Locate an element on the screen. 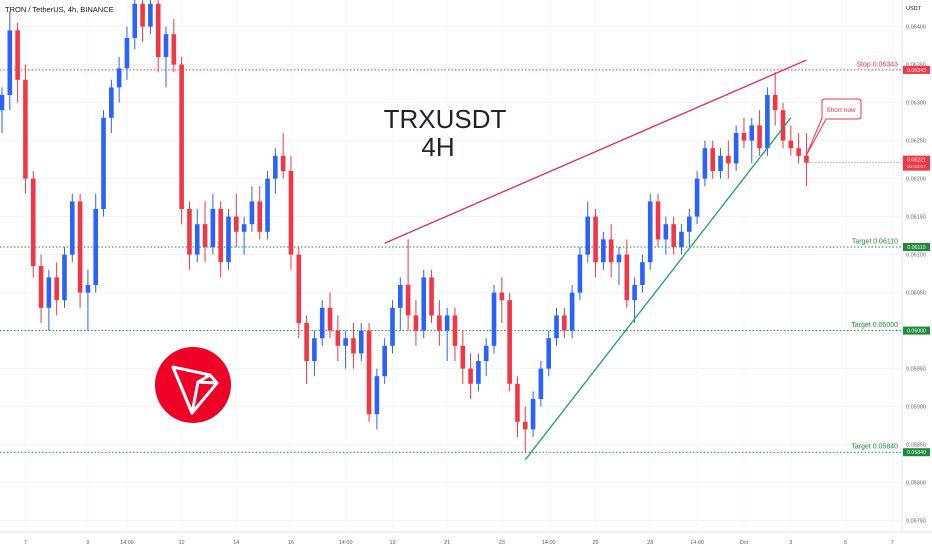 This screenshot has width=932, height=550. current-price-badge is located at coordinates (916, 163).